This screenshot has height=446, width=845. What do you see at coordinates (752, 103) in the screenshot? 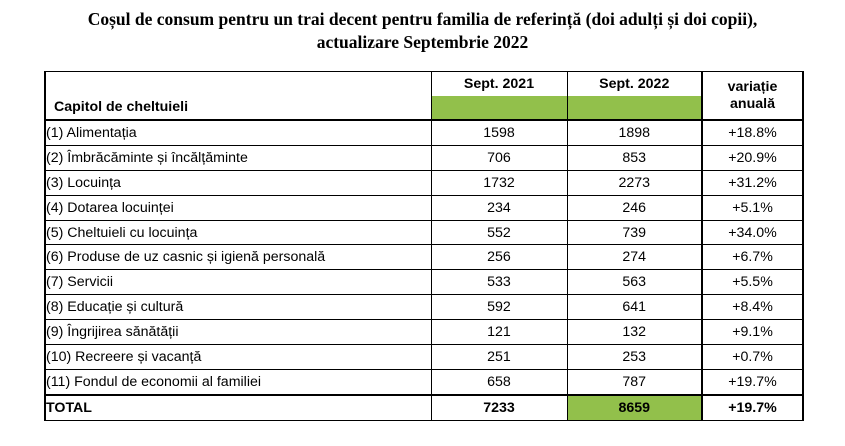
I see `header-variation-line-2: anuală` at bounding box center [752, 103].